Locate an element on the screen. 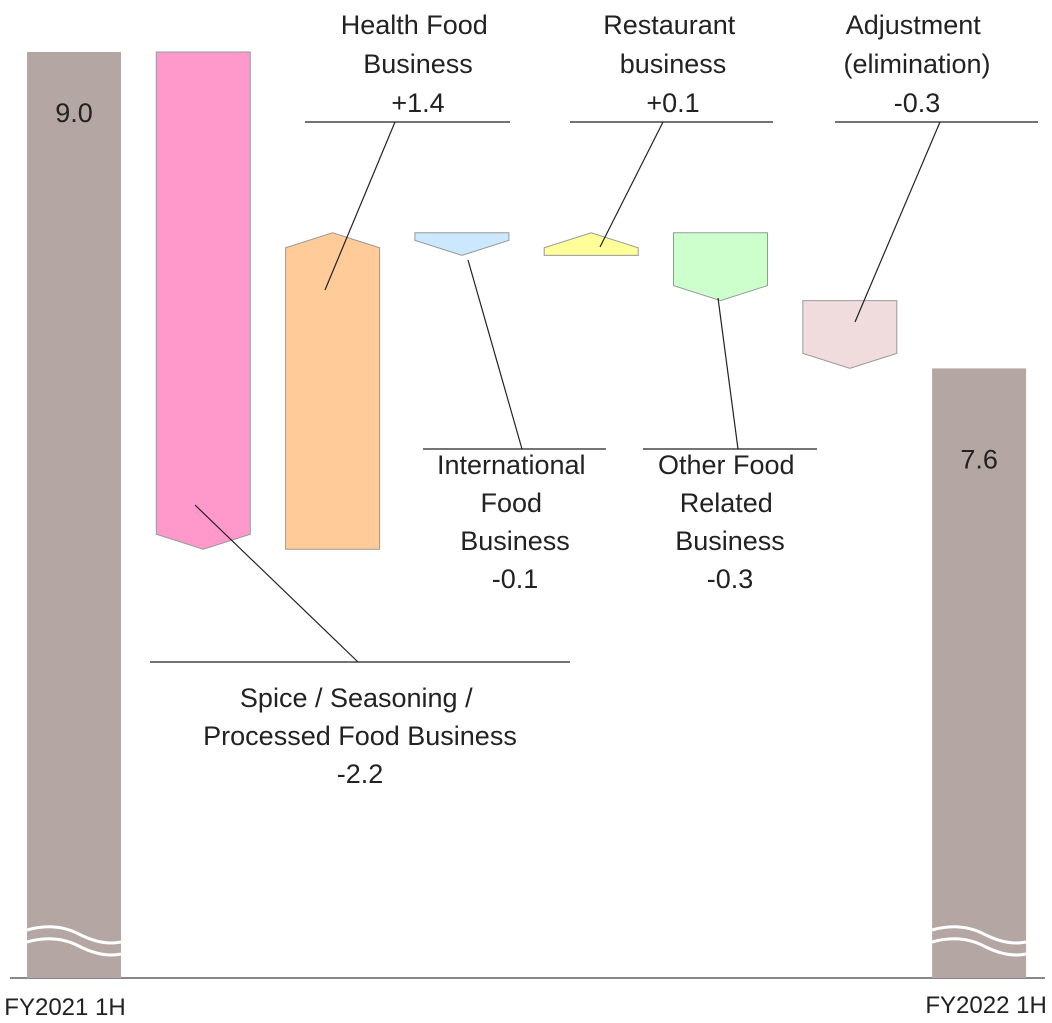  value-label: -0.1 is located at coordinates (515, 579).